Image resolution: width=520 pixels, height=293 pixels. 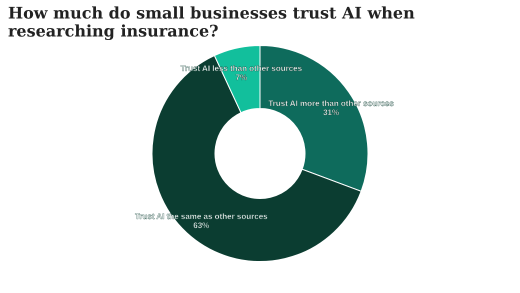 What do you see at coordinates (212, 22) in the screenshot?
I see `chart-title: How much do small businesses trust AI when researching insurance?` at bounding box center [212, 22].